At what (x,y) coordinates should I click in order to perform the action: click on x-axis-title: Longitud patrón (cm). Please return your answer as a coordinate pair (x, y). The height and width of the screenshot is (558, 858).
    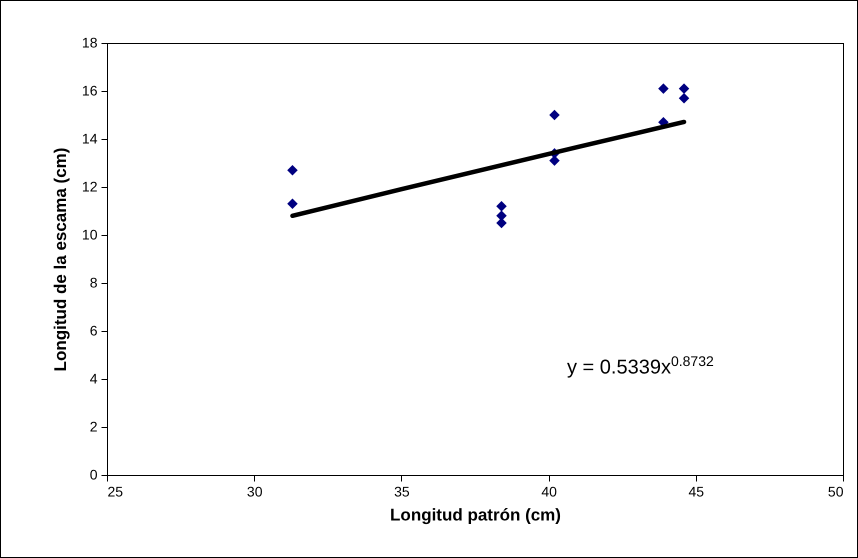
    Looking at the image, I should click on (475, 515).